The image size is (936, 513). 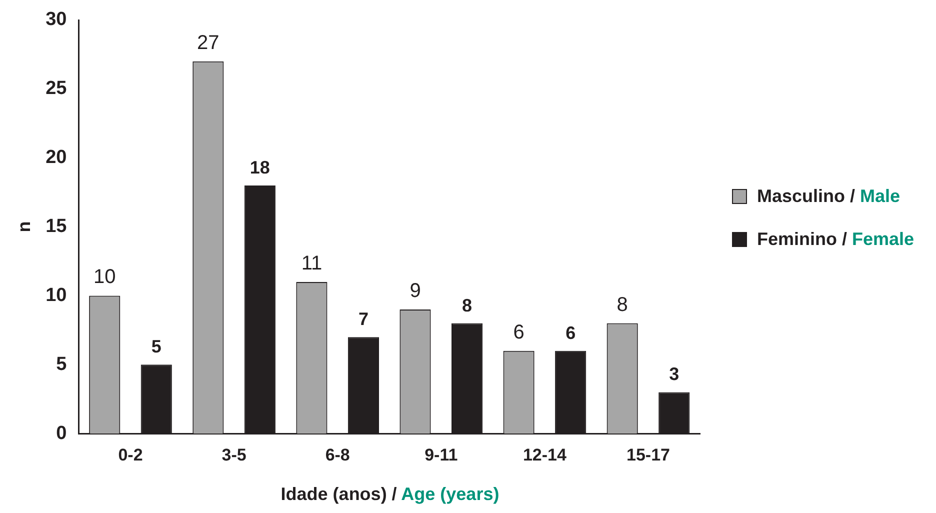 I want to click on legend-label: Masculino / Male, so click(x=828, y=196).